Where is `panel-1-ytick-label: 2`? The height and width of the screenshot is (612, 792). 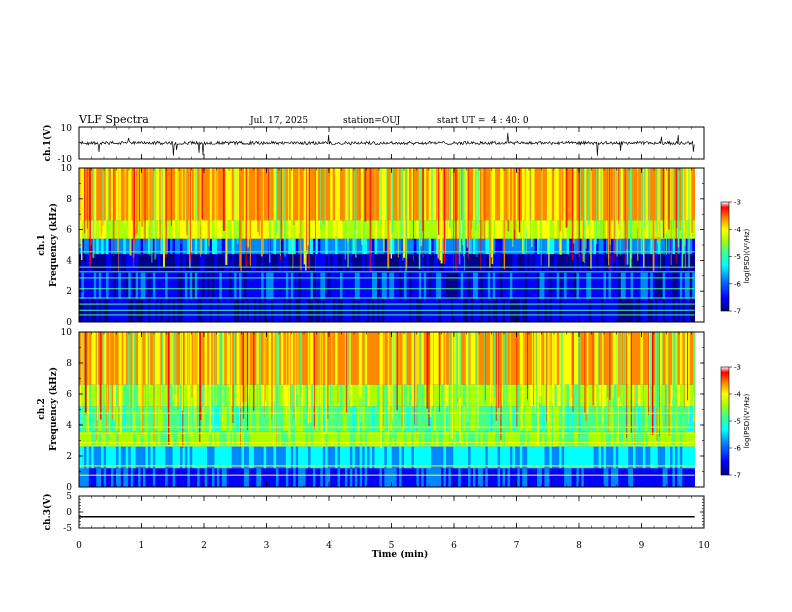 panel-1-ytick-label: 2 is located at coordinates (69, 292).